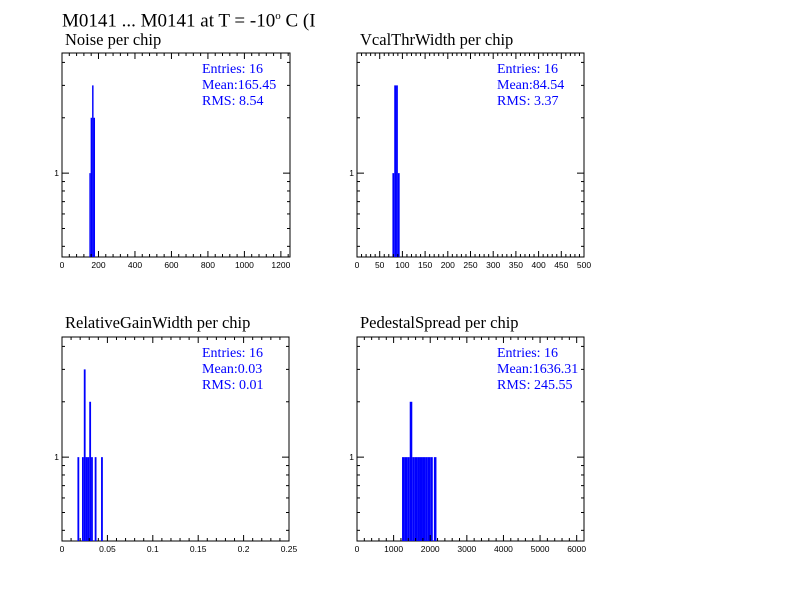 This screenshot has width=792, height=612. Describe the element at coordinates (113, 39) in the screenshot. I see `plot-title-noise: Noise per chip` at that location.